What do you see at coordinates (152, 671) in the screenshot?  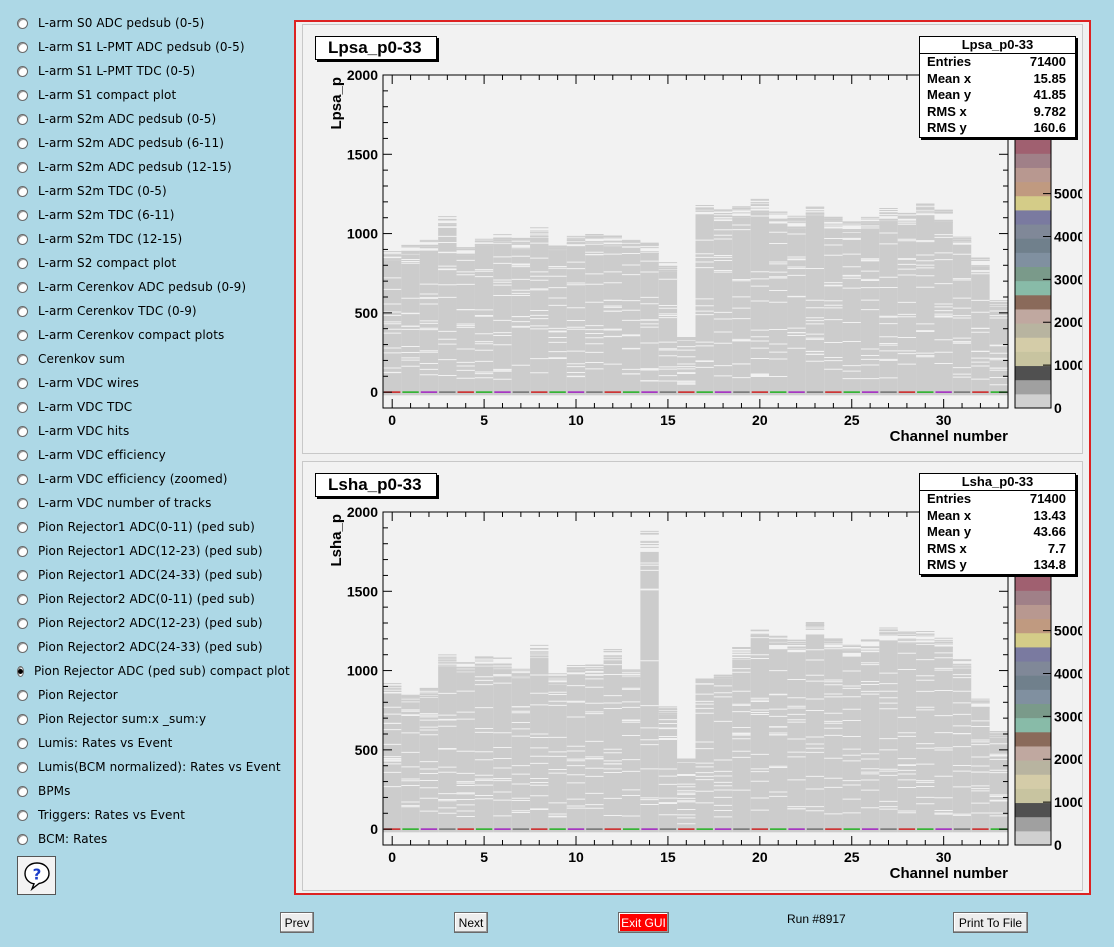 I see `plot-option-radio: Pion Rejector ADC (ped sub) compact plot` at bounding box center [152, 671].